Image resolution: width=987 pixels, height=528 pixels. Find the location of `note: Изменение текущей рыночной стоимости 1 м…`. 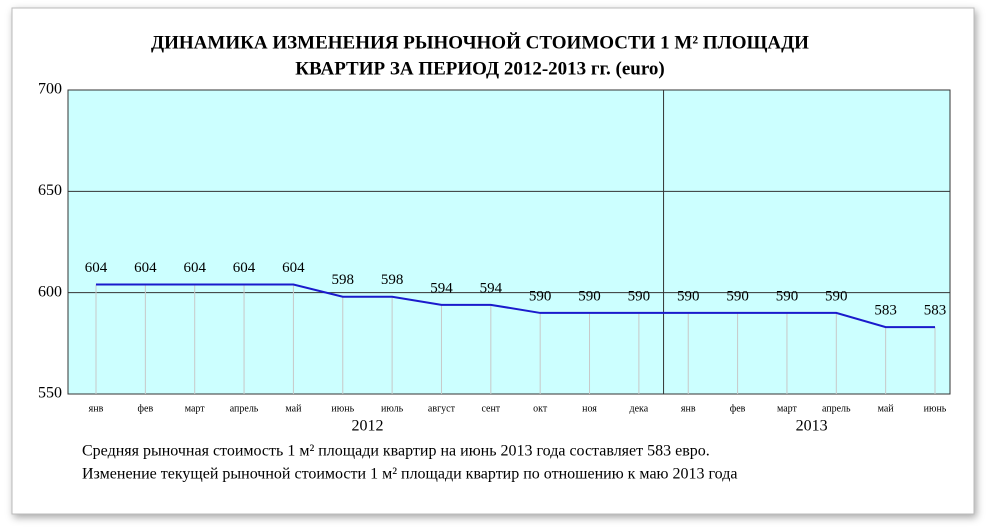

note: Изменение текущей рыночной стоимости 1 м… is located at coordinates (409, 474).